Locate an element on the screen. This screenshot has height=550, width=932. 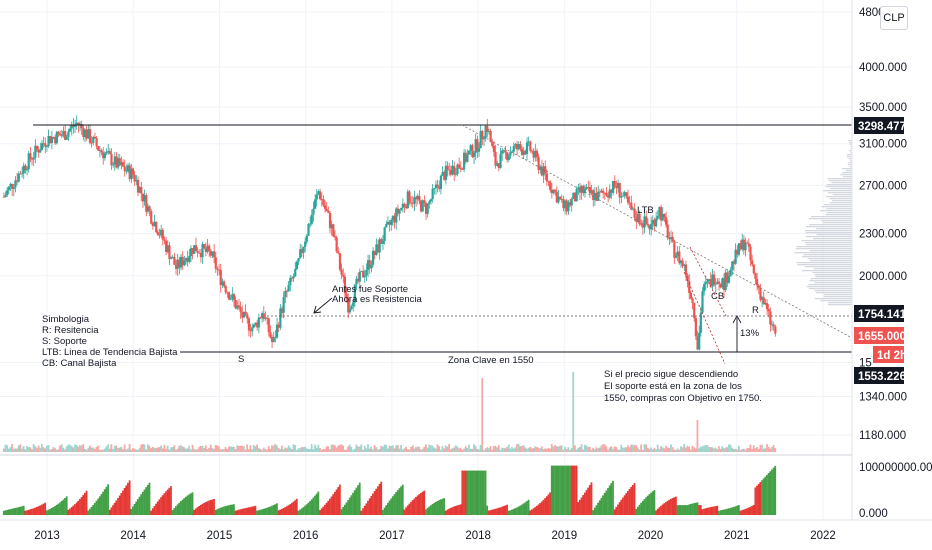
currency-button: CLP is located at coordinates (894, 18).